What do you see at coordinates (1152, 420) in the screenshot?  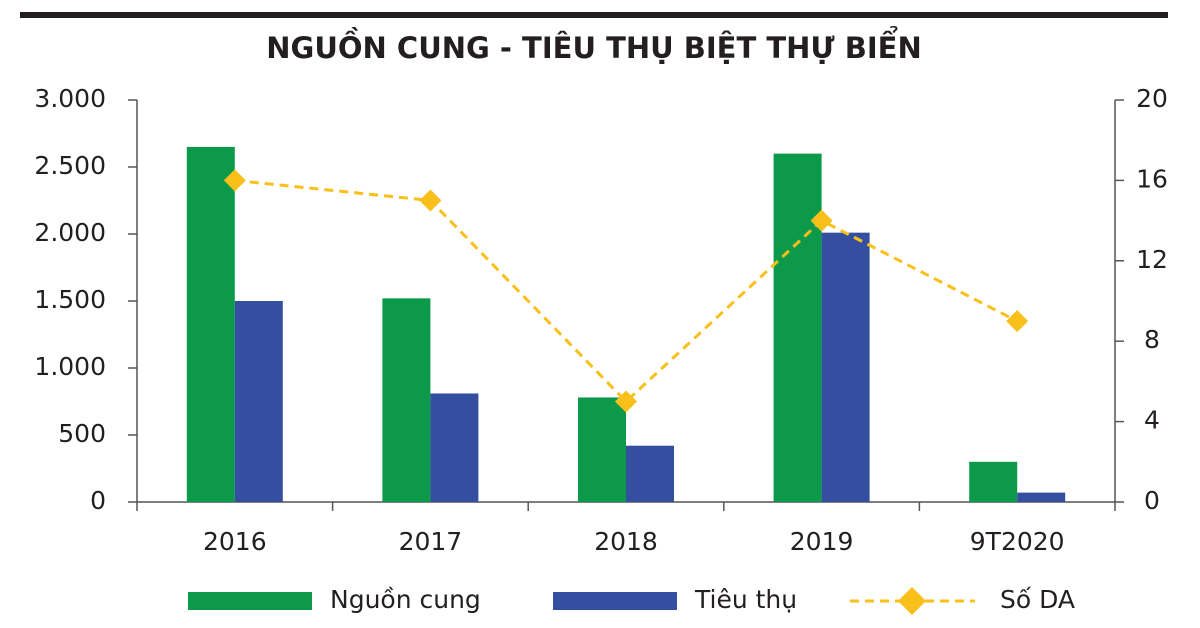 I see `y2-tick-label: 4` at bounding box center [1152, 420].